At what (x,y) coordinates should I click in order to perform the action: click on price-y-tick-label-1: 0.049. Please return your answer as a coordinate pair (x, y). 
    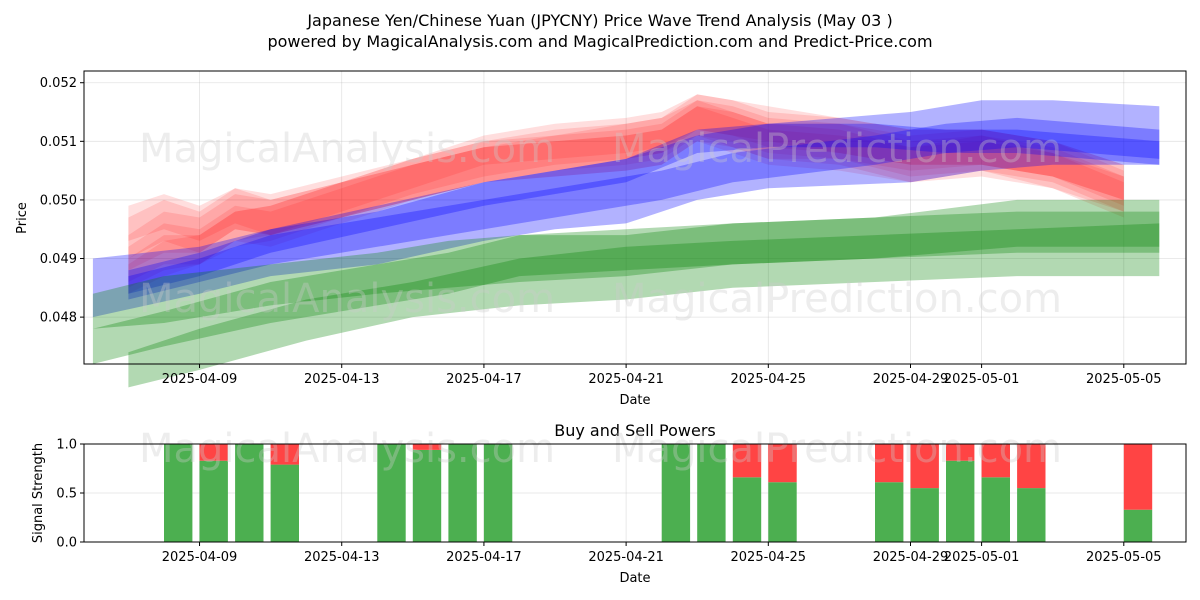
    Looking at the image, I should click on (58, 259).